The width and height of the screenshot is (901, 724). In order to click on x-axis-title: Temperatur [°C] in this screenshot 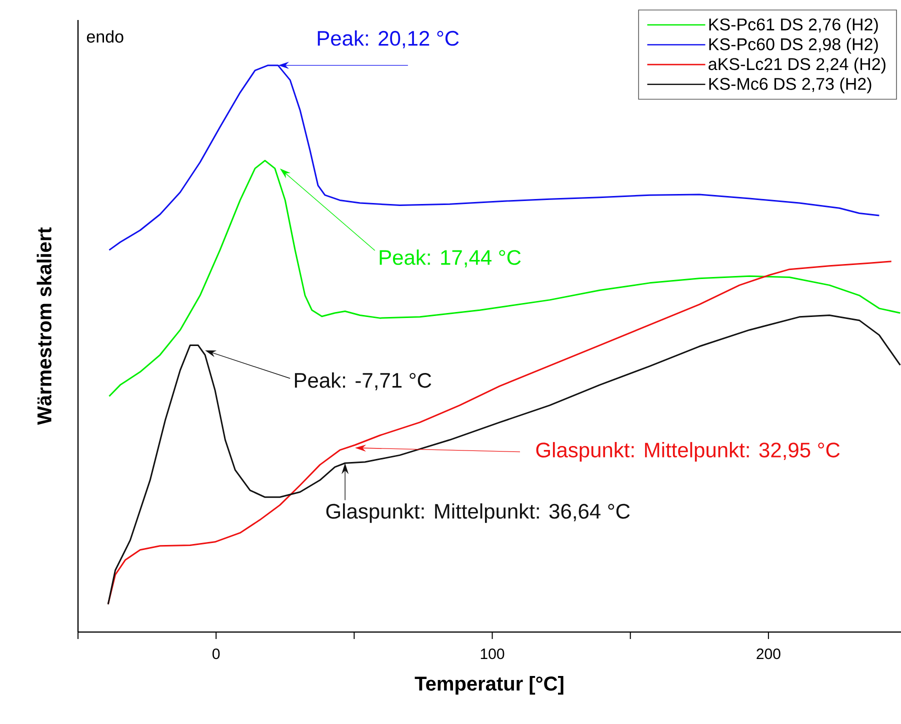, I will do `click(489, 685)`.